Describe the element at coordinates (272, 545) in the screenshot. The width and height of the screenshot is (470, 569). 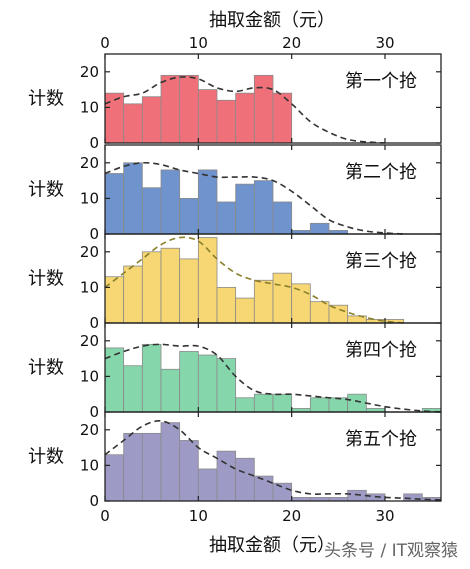
I see `bottom-axis-title: 抽取金额（元）` at that location.